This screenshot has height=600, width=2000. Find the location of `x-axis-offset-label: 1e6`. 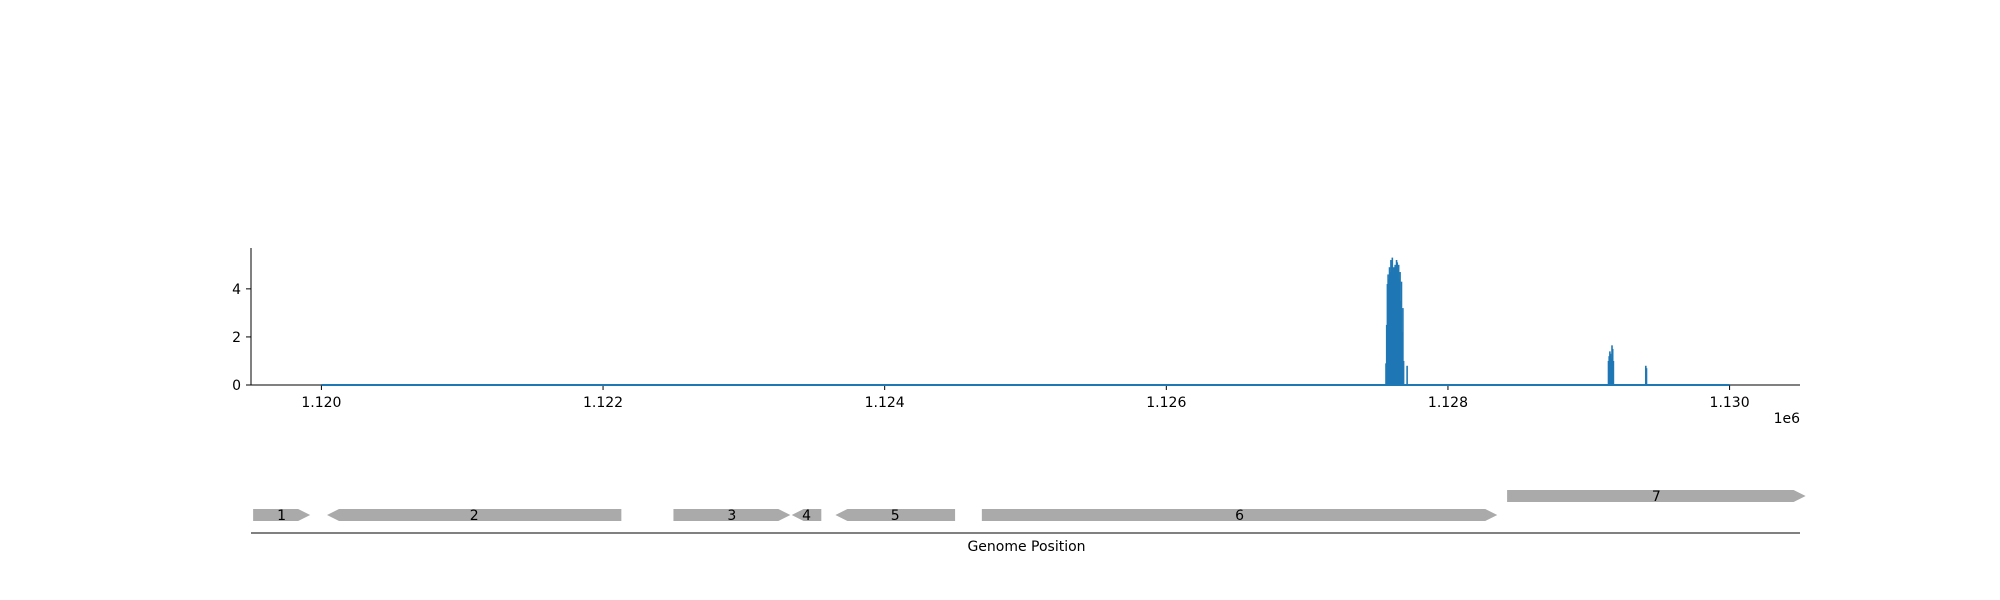

x-axis-offset-label: 1e6 is located at coordinates (1787, 419).